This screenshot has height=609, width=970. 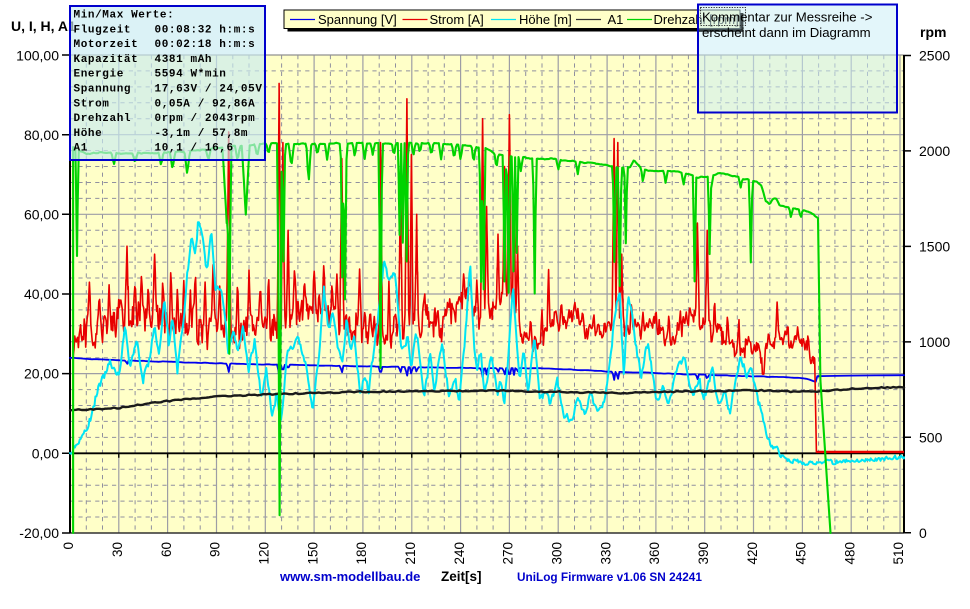 What do you see at coordinates (264, 553) in the screenshot?
I see `svg-text: 120` at bounding box center [264, 553].